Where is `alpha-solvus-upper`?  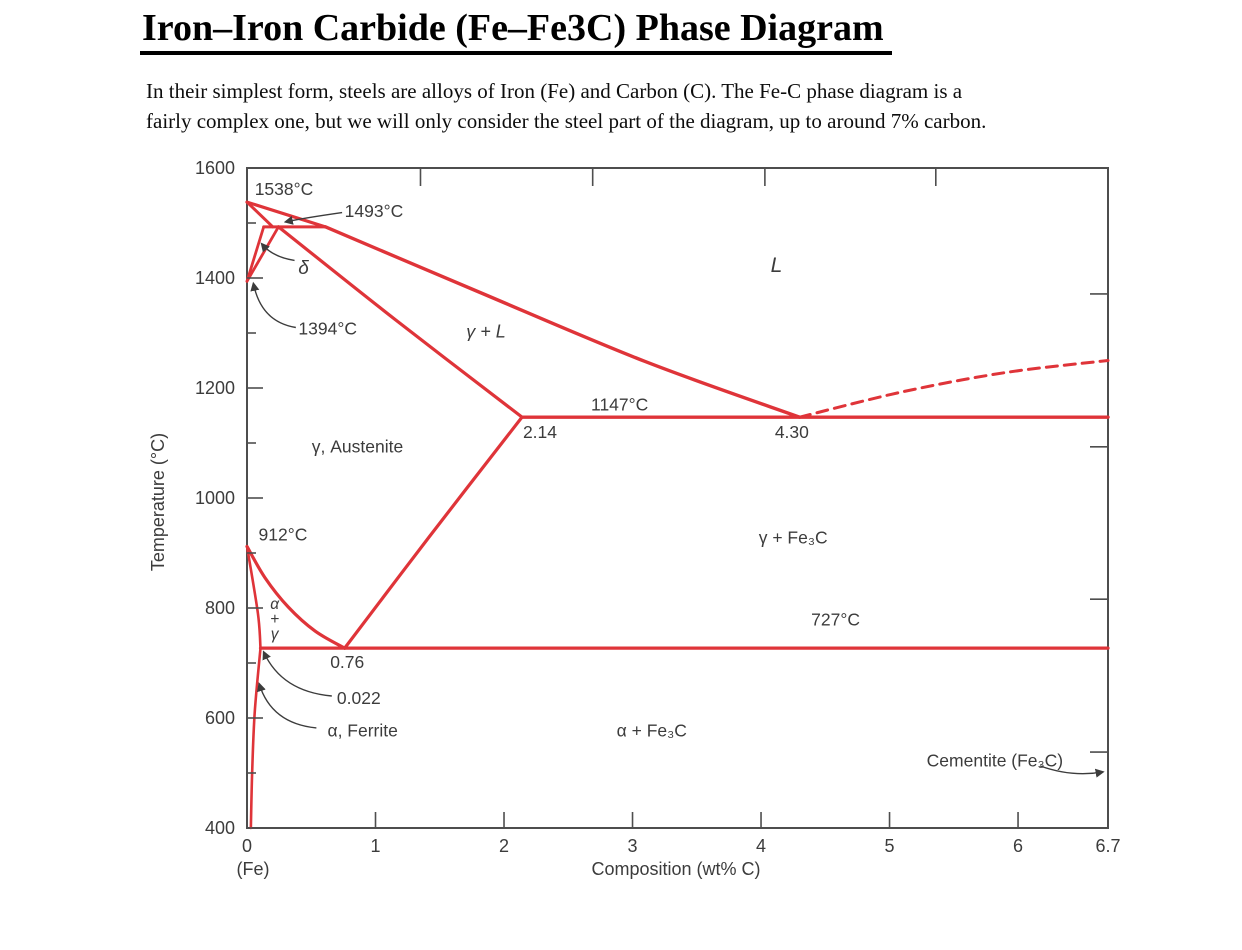
alpha-solvus-upper is located at coordinates (253, 597).